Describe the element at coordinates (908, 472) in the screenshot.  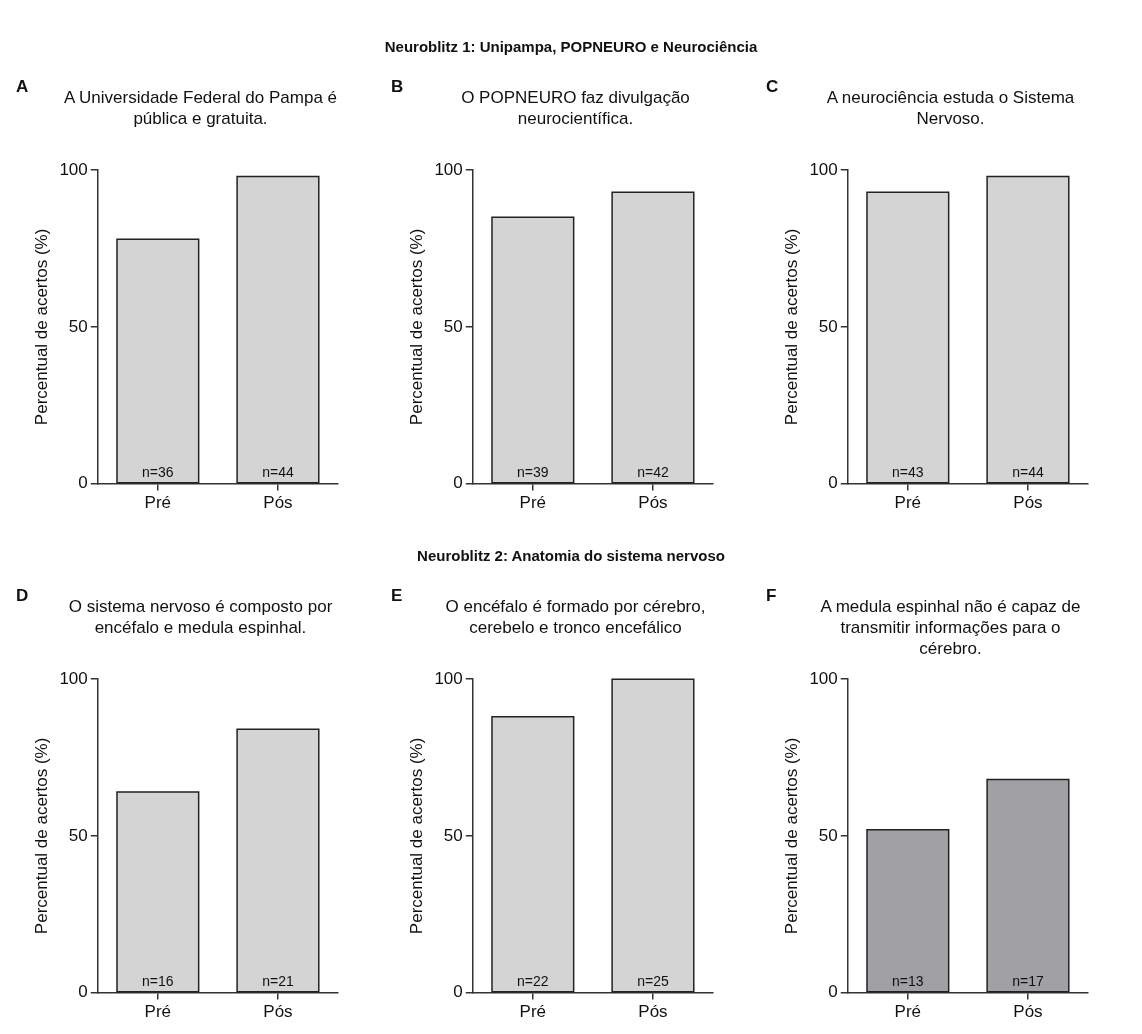
I see `annotation: n=43` at that location.